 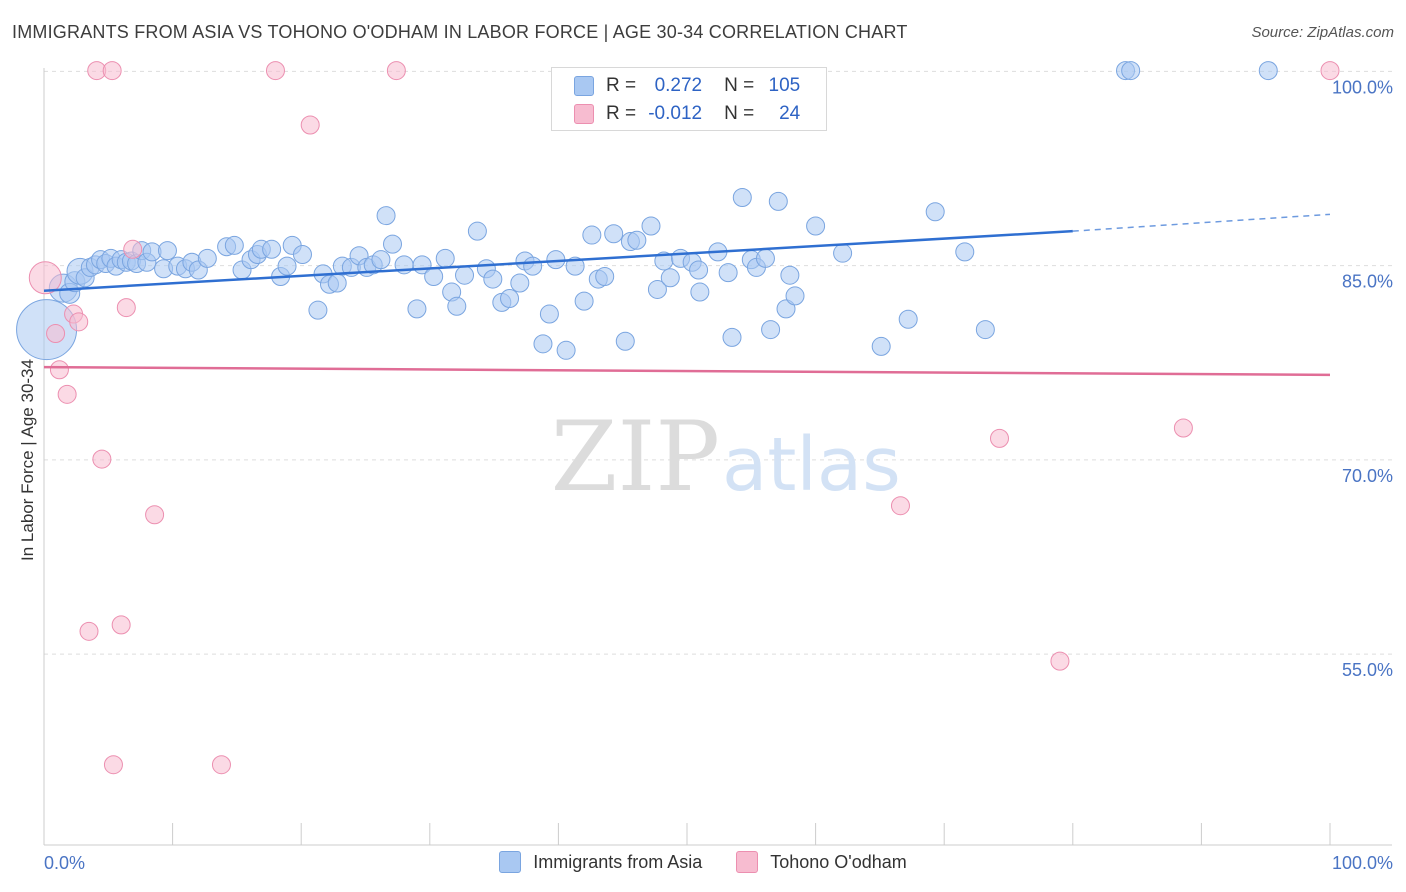 What do you see at coordinates (687, 371) in the screenshot?
I see `trend-line-tohono` at bounding box center [687, 371].